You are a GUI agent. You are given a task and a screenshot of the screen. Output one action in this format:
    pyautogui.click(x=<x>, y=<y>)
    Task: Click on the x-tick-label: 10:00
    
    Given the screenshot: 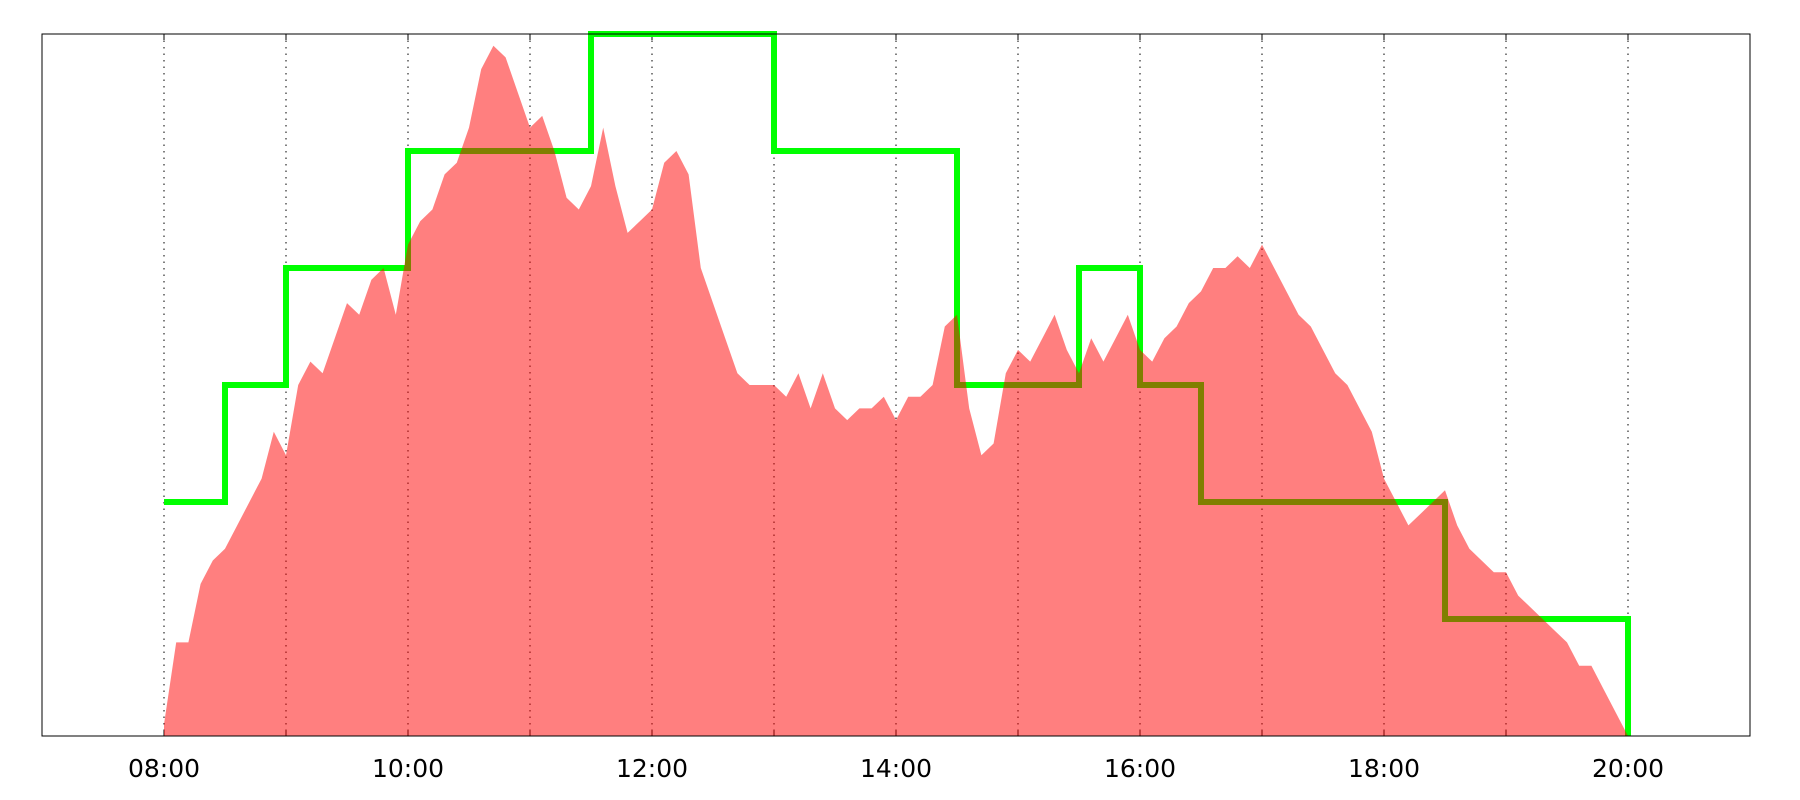 What is the action you would take?
    pyautogui.click(x=408, y=768)
    